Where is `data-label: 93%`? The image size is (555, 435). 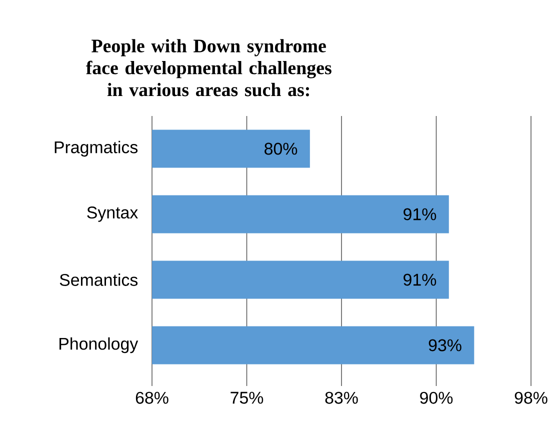
data-label: 93% is located at coordinates (445, 345).